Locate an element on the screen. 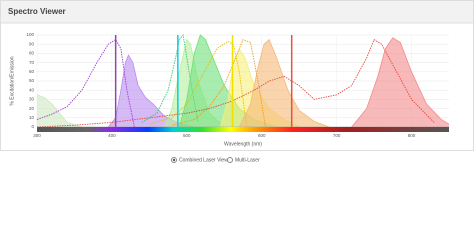 The height and width of the screenshot is (240, 474). panel-header is located at coordinates (237, 12).